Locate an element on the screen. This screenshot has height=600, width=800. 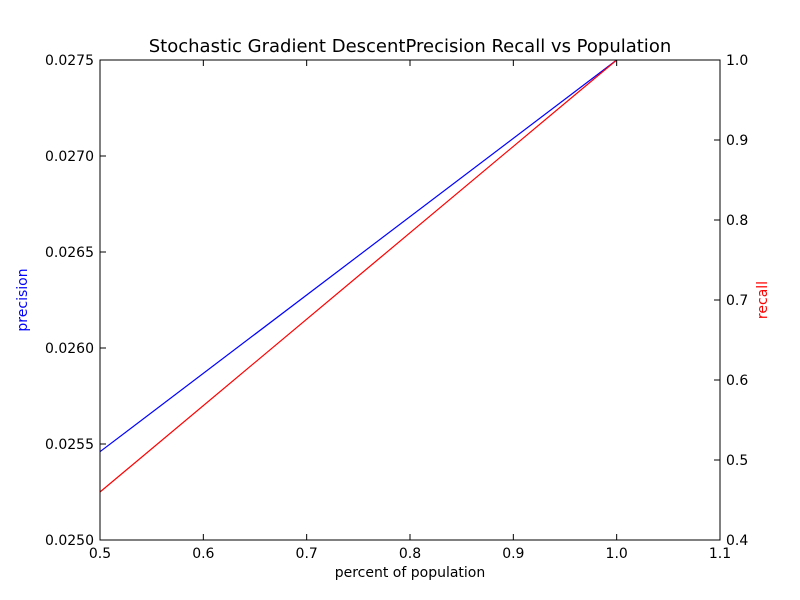
x-tick-label: 0.9 is located at coordinates (513, 554).